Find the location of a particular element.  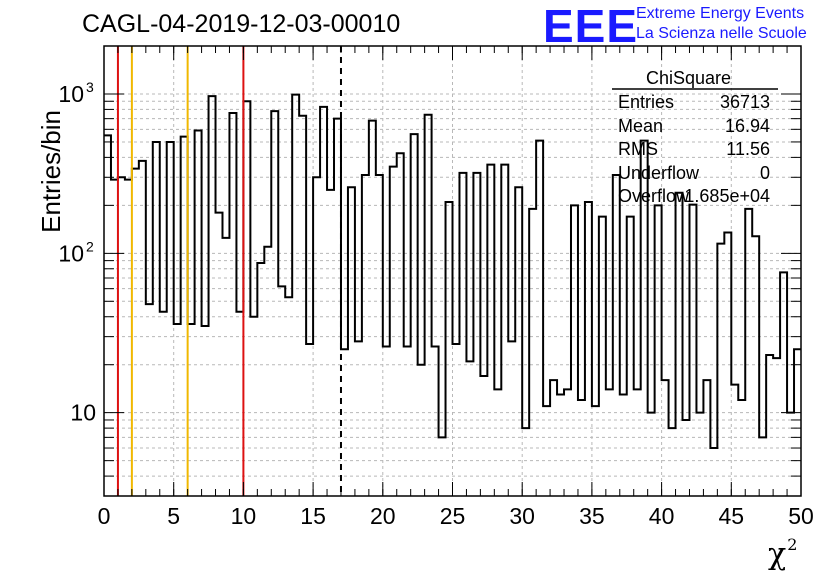

eee-logo: EEE is located at coordinates (591, 26).